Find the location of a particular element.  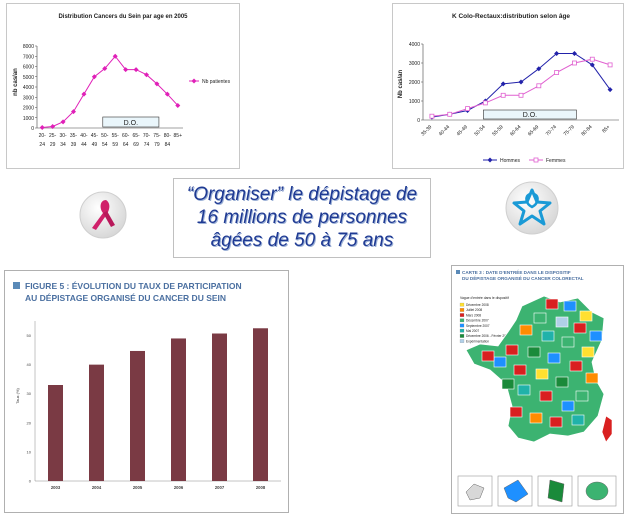

x-tick-label: 2006 is located at coordinates (179, 487).